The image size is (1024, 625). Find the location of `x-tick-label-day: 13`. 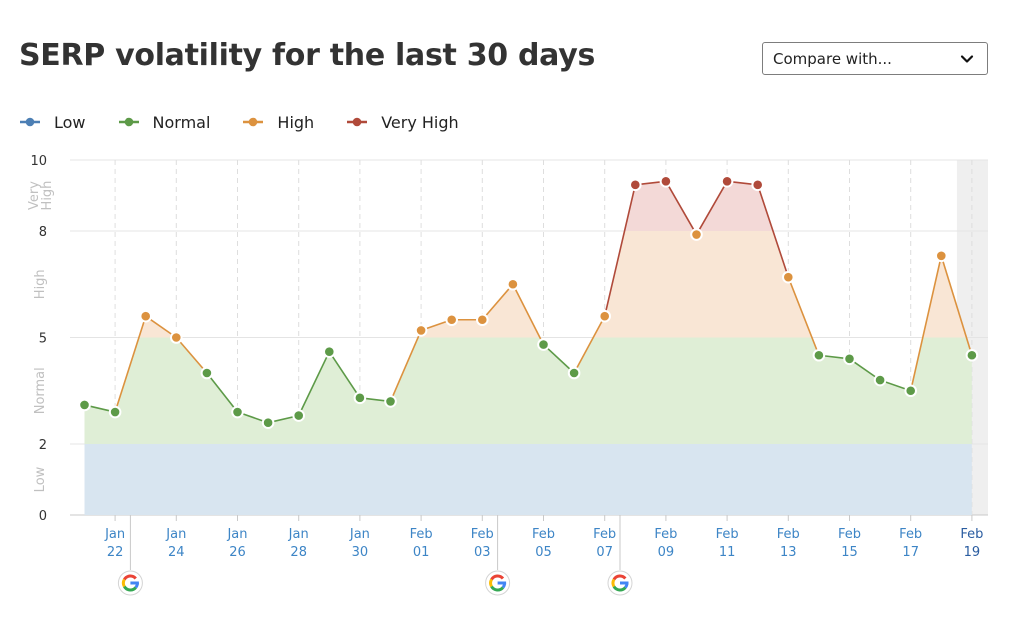

x-tick-label-day: 13 is located at coordinates (788, 552).